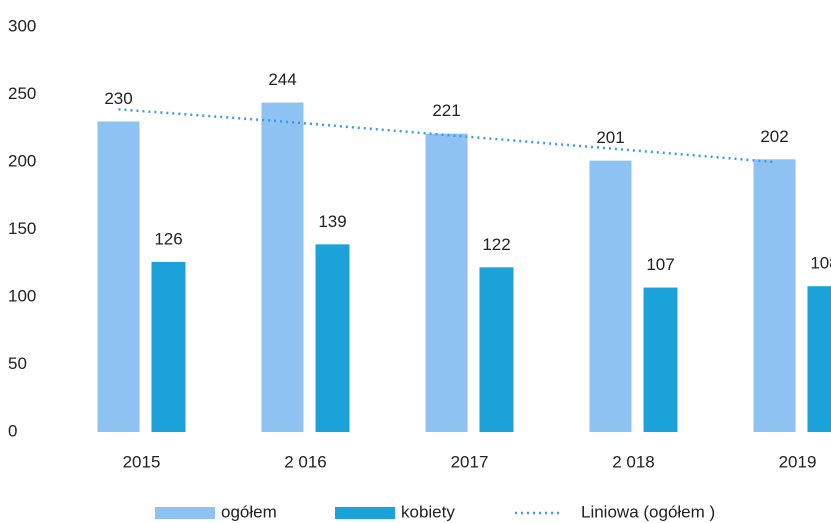 The width and height of the screenshot is (831, 523). Describe the element at coordinates (22, 160) in the screenshot. I see `y-tick-label: 200` at that location.